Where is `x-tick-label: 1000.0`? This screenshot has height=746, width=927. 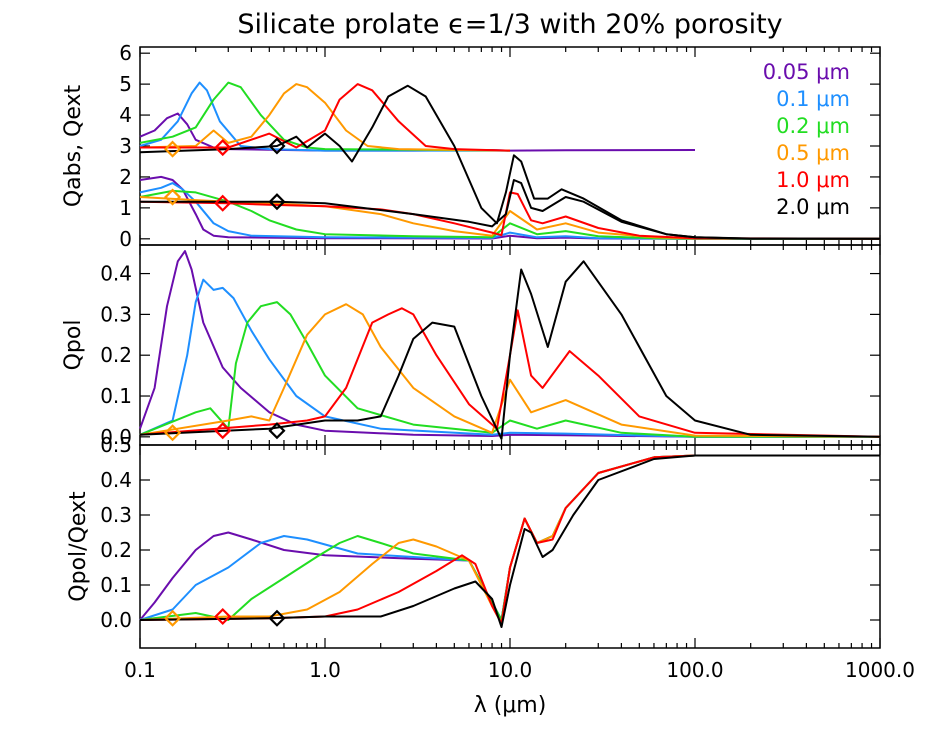 x-tick-label: 1000.0 is located at coordinates (880, 670).